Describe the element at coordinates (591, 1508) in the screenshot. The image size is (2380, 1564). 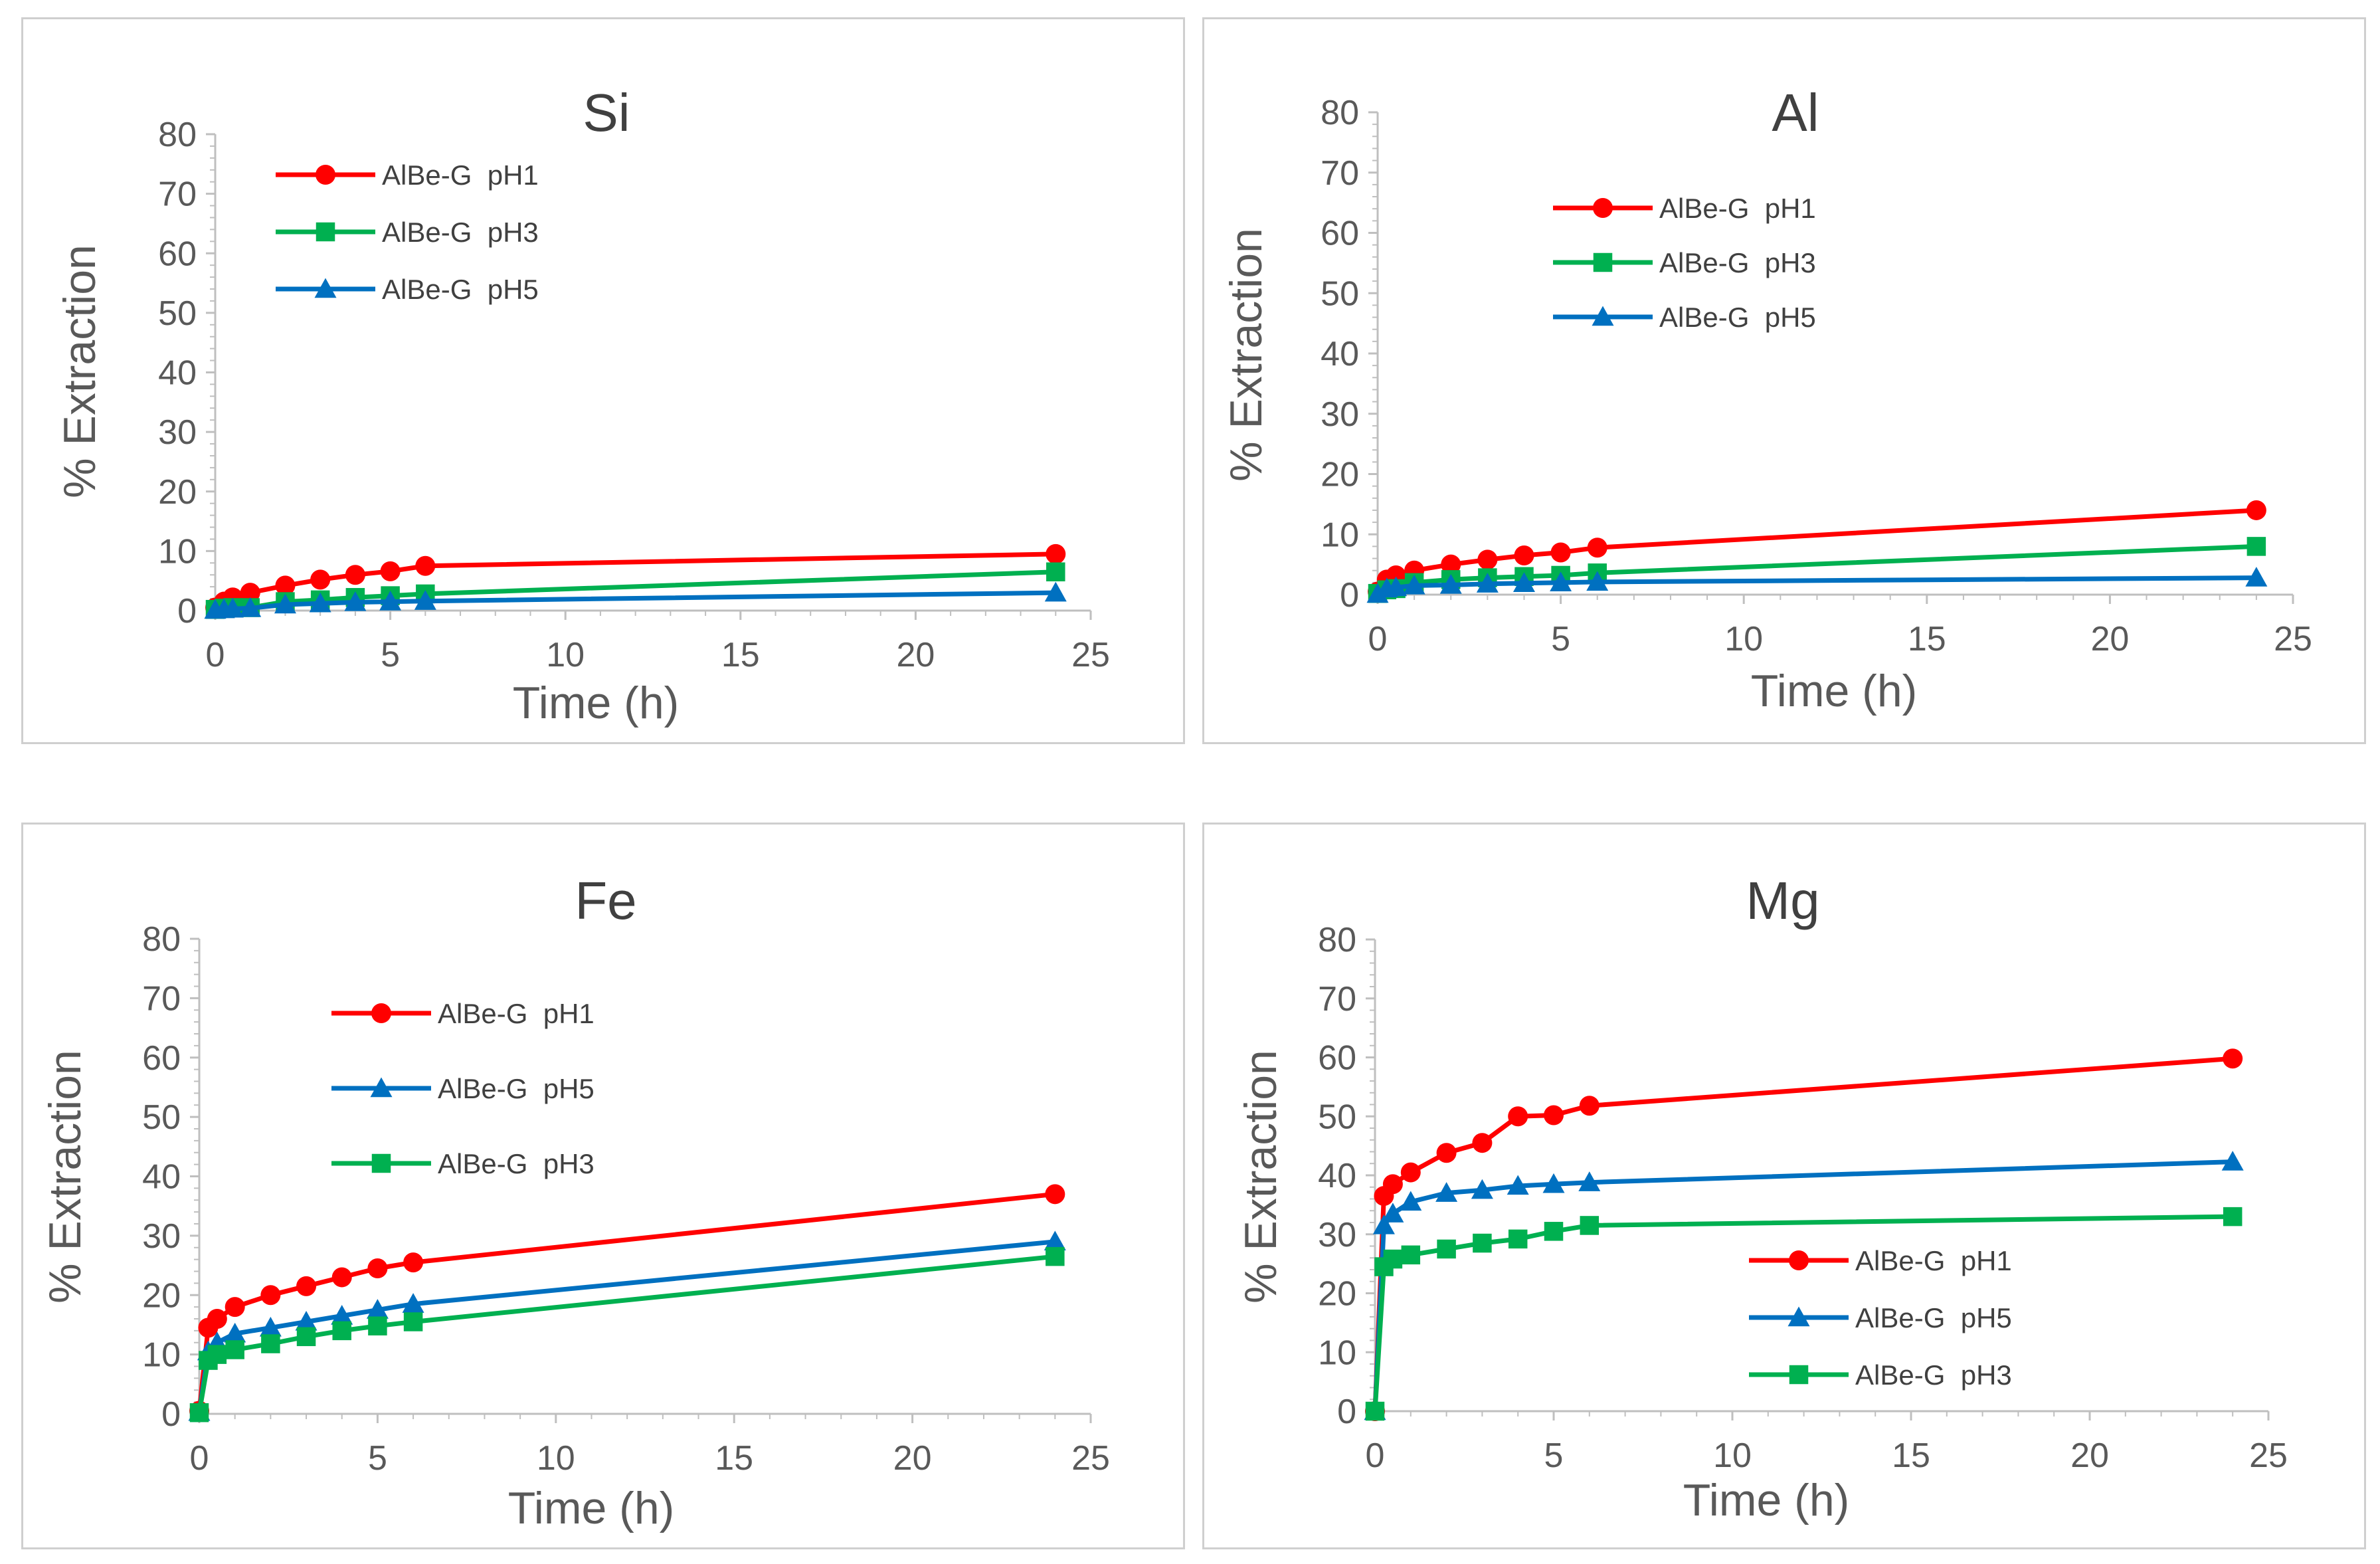
I see `x-axis-label-fe: Time (h)` at that location.